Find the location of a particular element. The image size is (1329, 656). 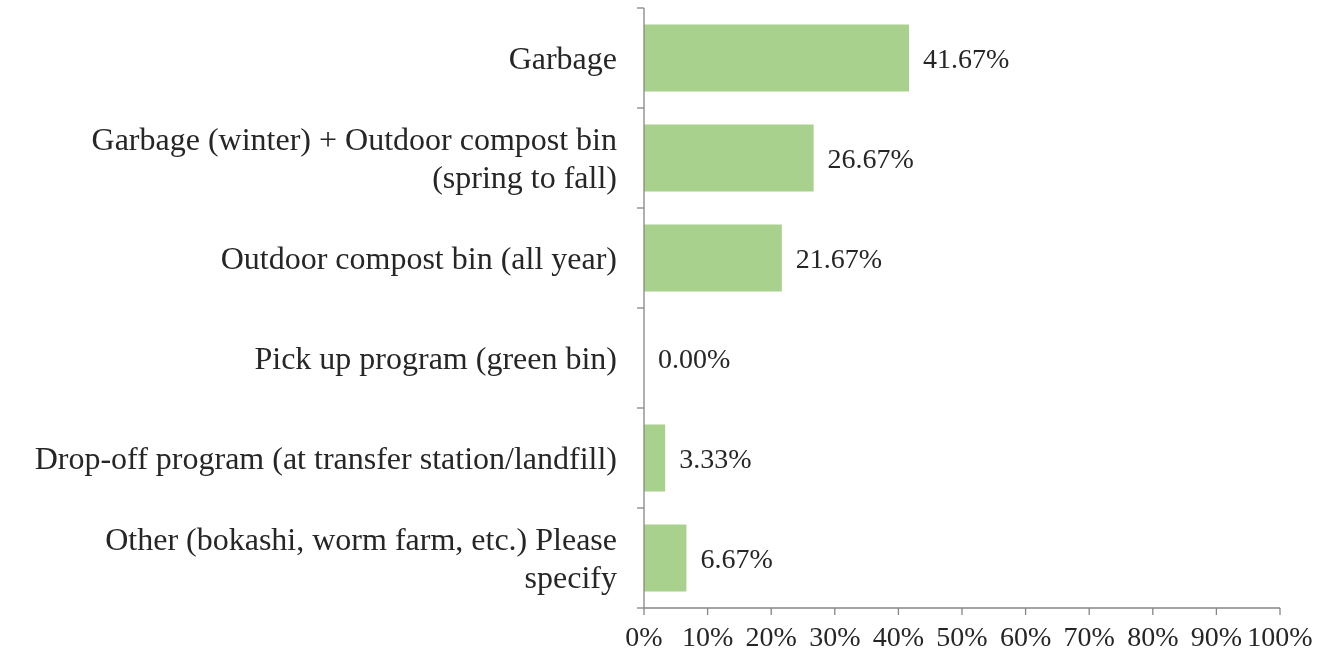

x-tick-label: 90% is located at coordinates (1216, 636).